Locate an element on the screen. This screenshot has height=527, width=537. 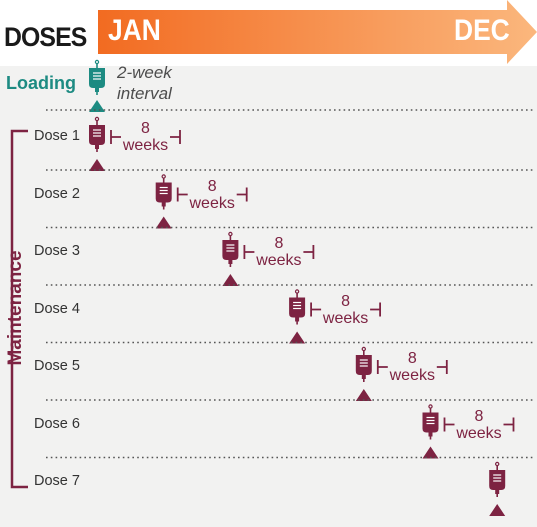
dose-label: Dose 3 is located at coordinates (57, 251).